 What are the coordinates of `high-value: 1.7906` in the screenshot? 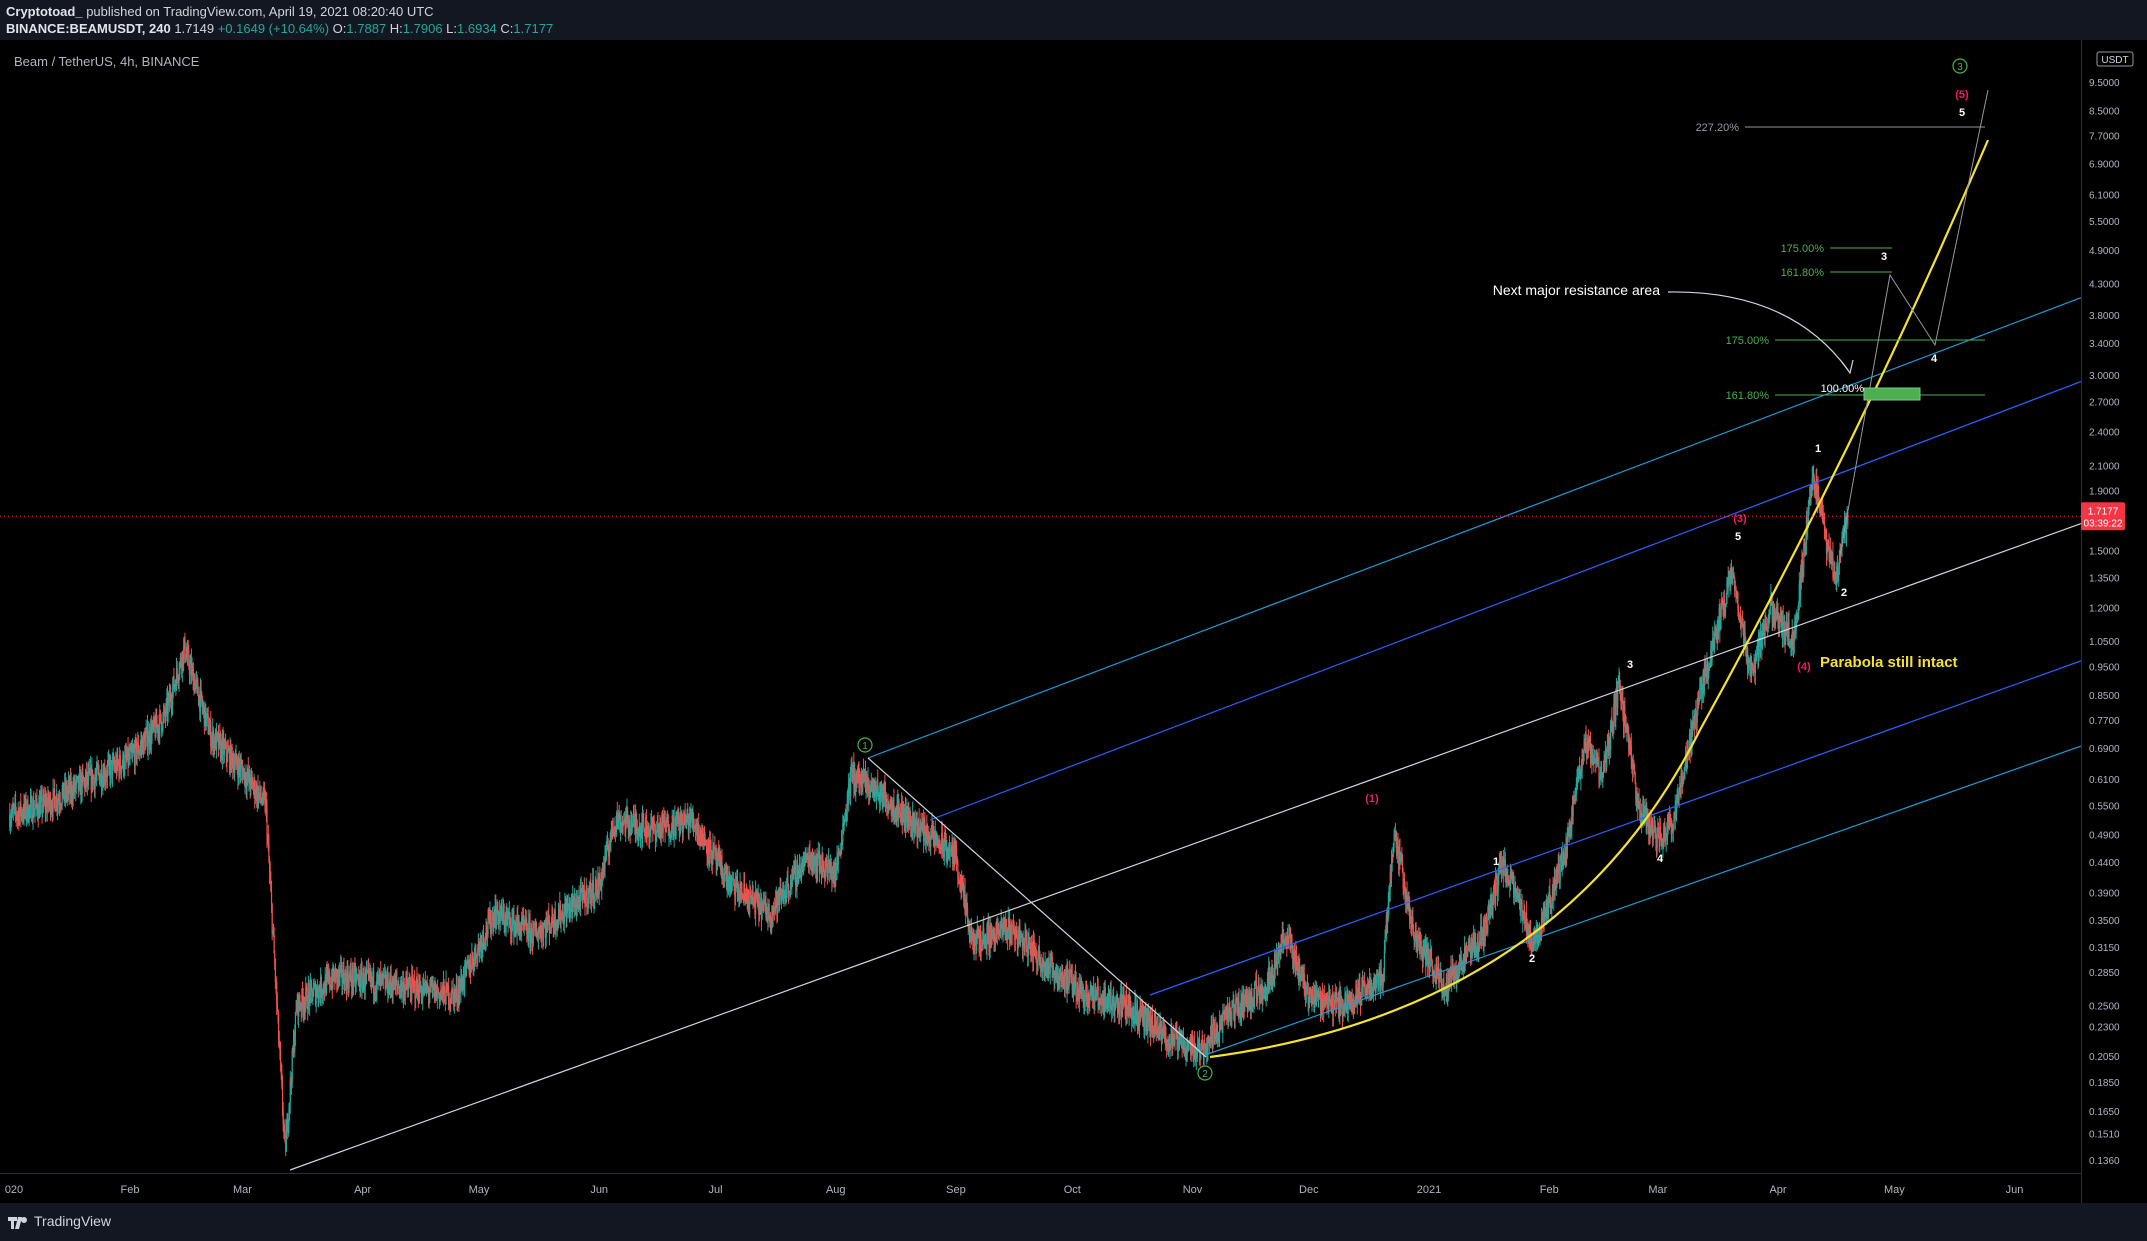 It's located at (422, 28).